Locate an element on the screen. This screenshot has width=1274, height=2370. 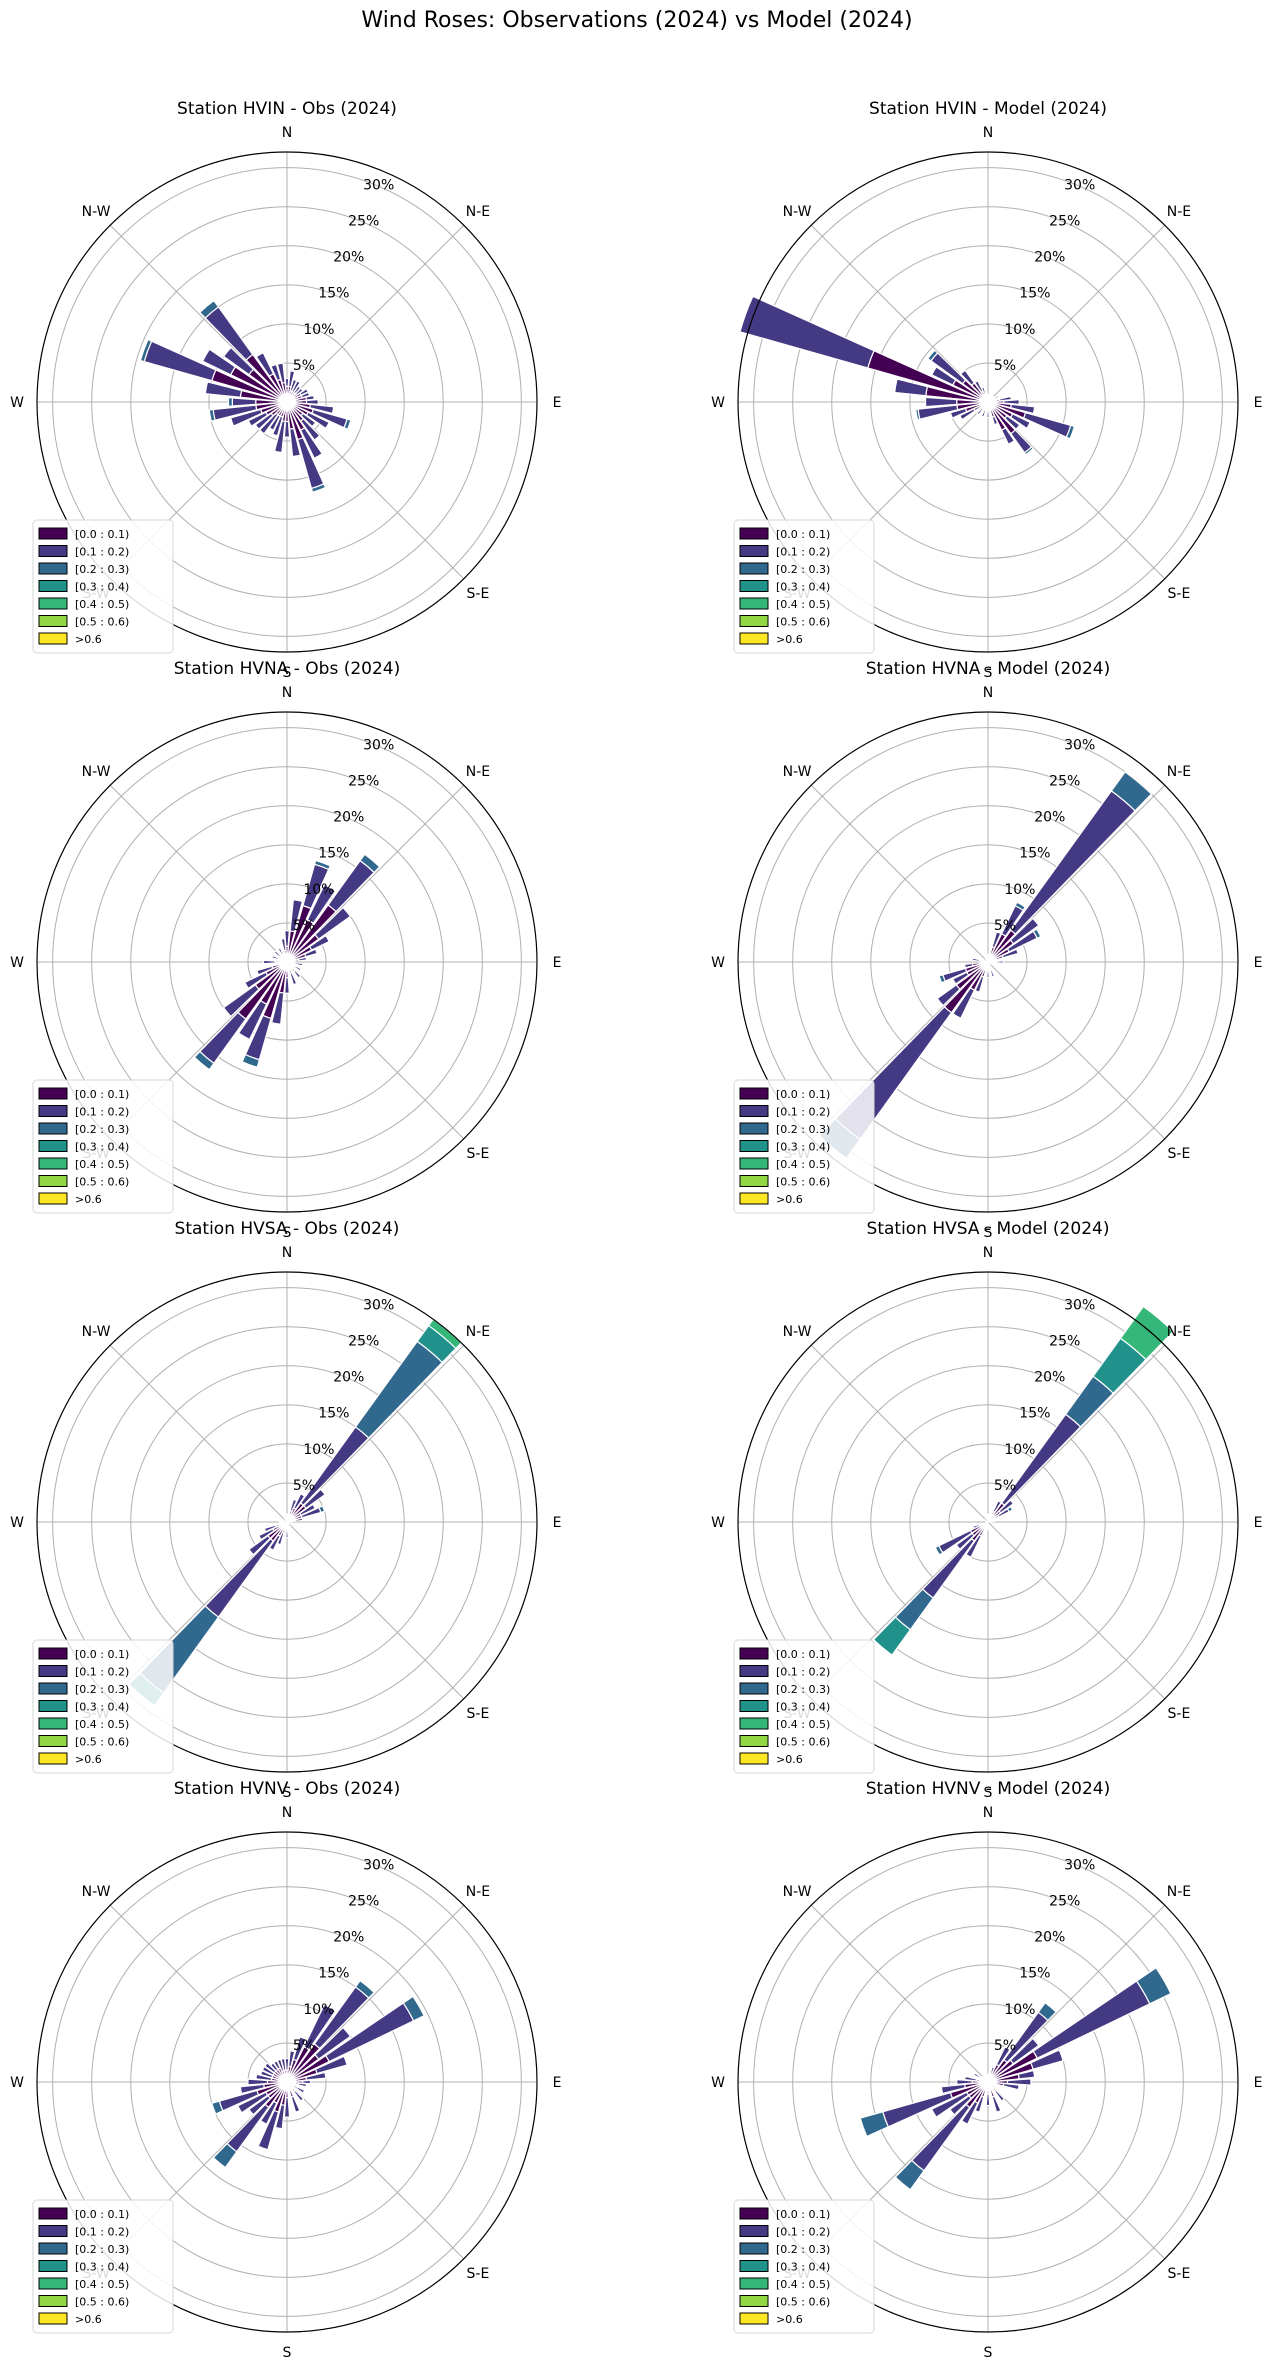
legend-label: [0.2 : 0.3) is located at coordinates (803, 569).